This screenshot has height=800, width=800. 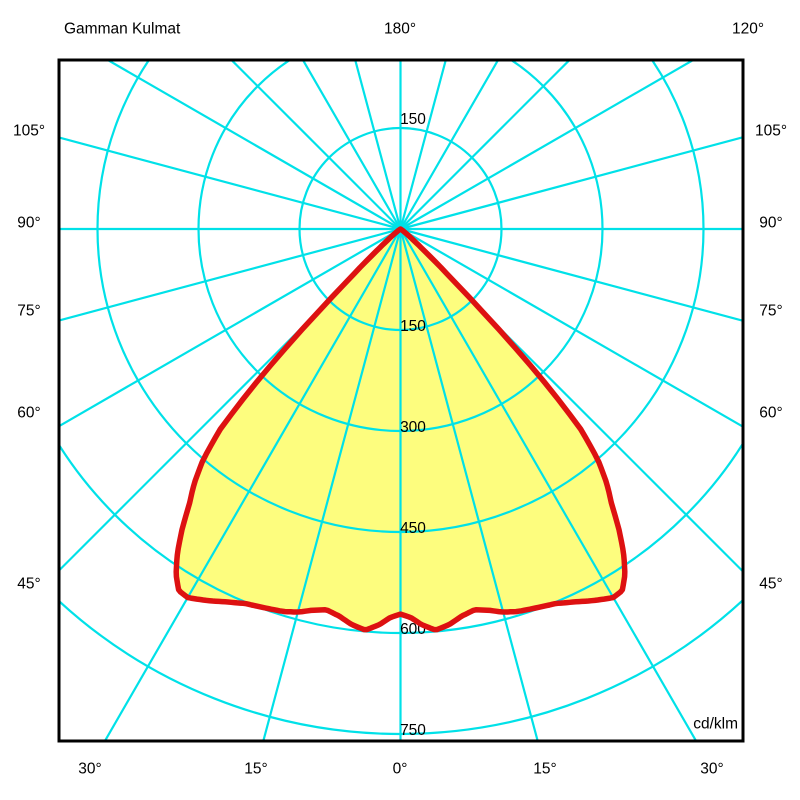 I want to click on unit-label: cd/klm, so click(x=715, y=724).